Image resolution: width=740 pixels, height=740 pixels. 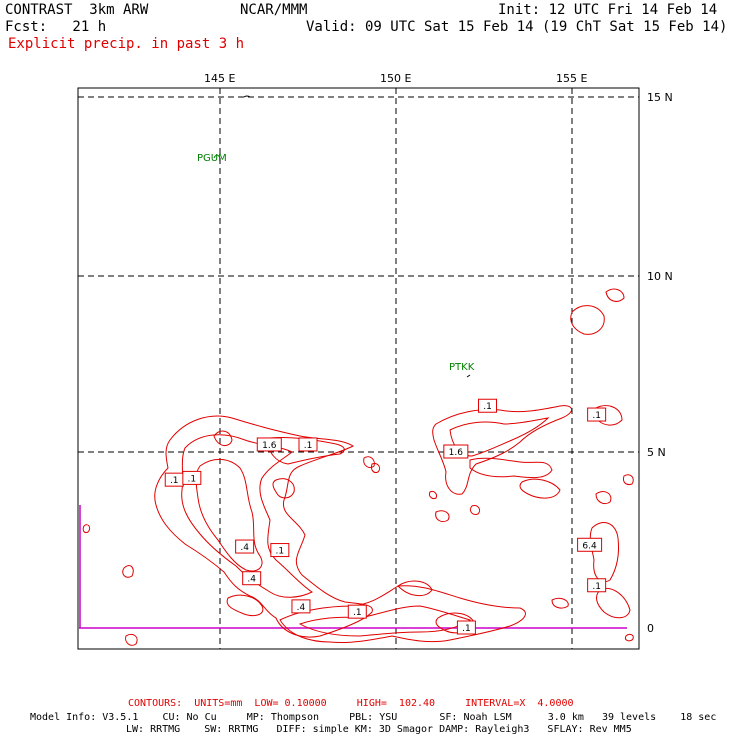 I want to click on station-ptkk: PTKK, so click(x=462, y=367).